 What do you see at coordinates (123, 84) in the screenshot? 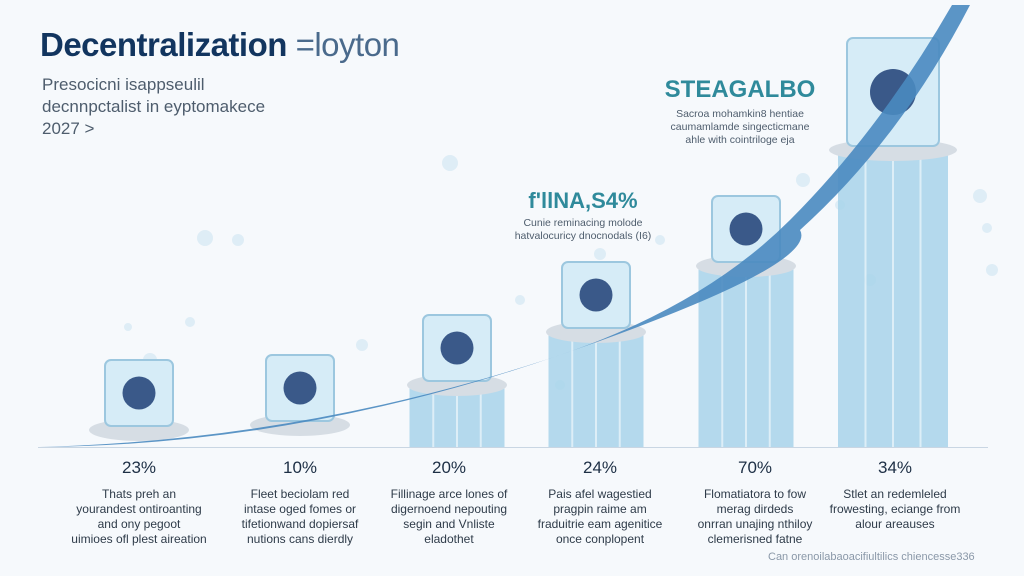
I see `subtitle-line: Presocicni isappseulil` at bounding box center [123, 84].